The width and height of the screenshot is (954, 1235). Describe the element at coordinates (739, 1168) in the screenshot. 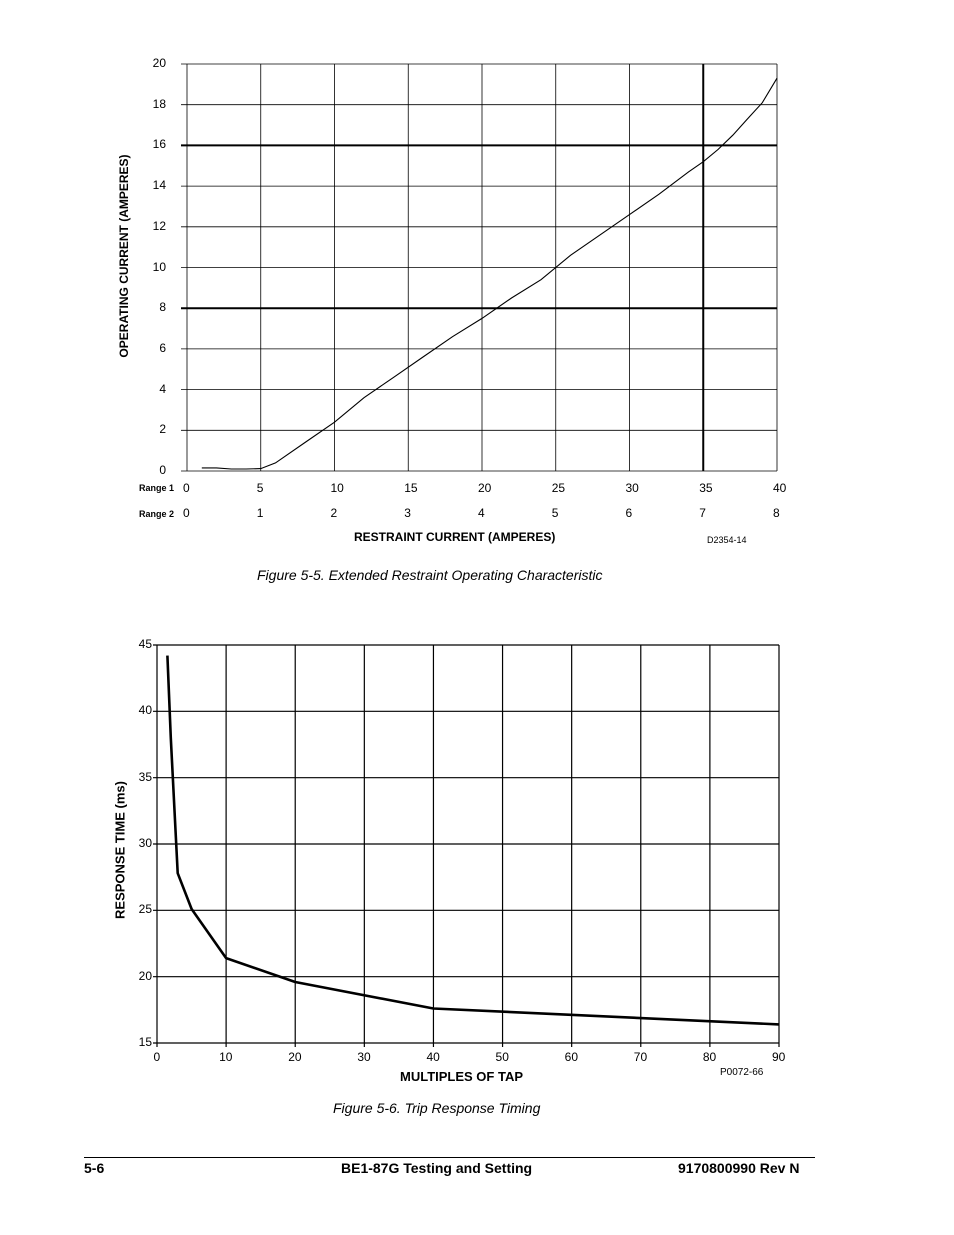

I see `footer-document-number: 9170800990 Rev N` at that location.